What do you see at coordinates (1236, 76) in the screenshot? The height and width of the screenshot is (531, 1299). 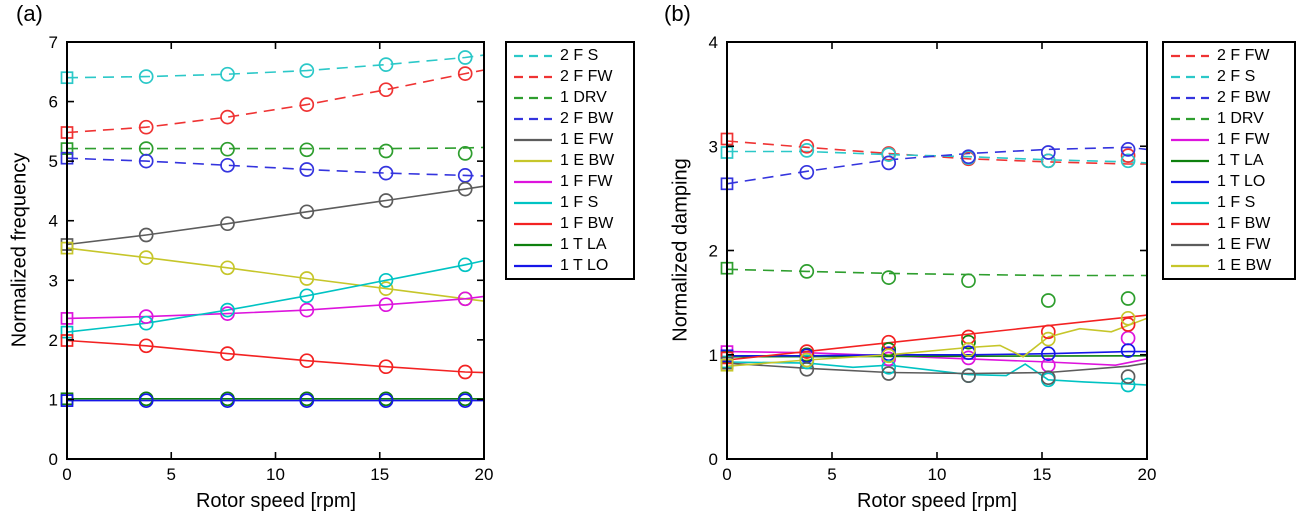 I see `legend-label: 2 F S` at bounding box center [1236, 76].